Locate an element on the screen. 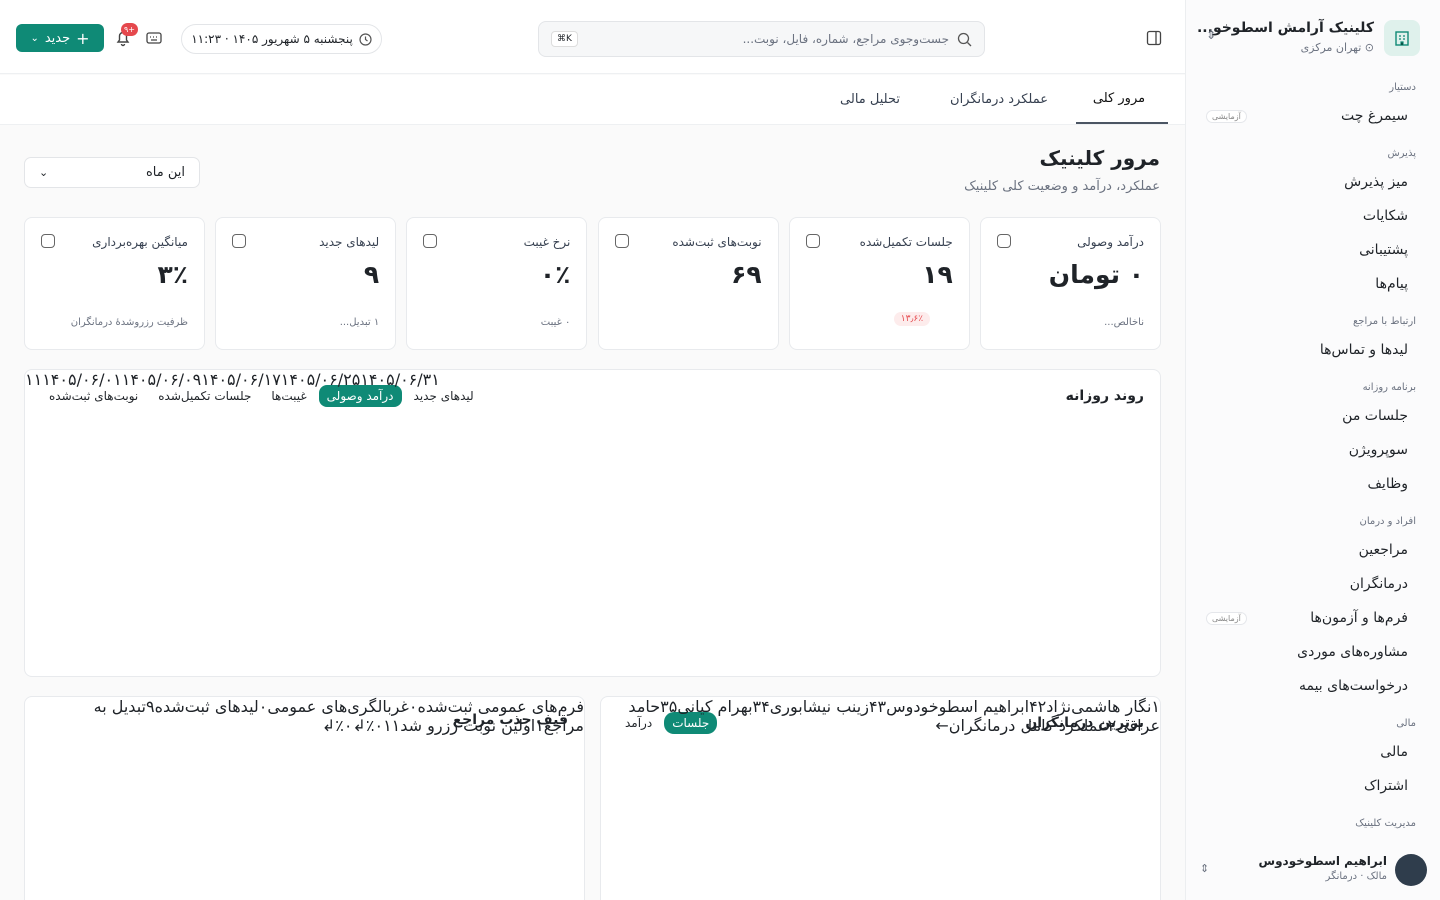 The height and width of the screenshot is (900, 1440). x-tick-label: ۱۴۰۵/۰۶/۳۱ is located at coordinates (400, 379).